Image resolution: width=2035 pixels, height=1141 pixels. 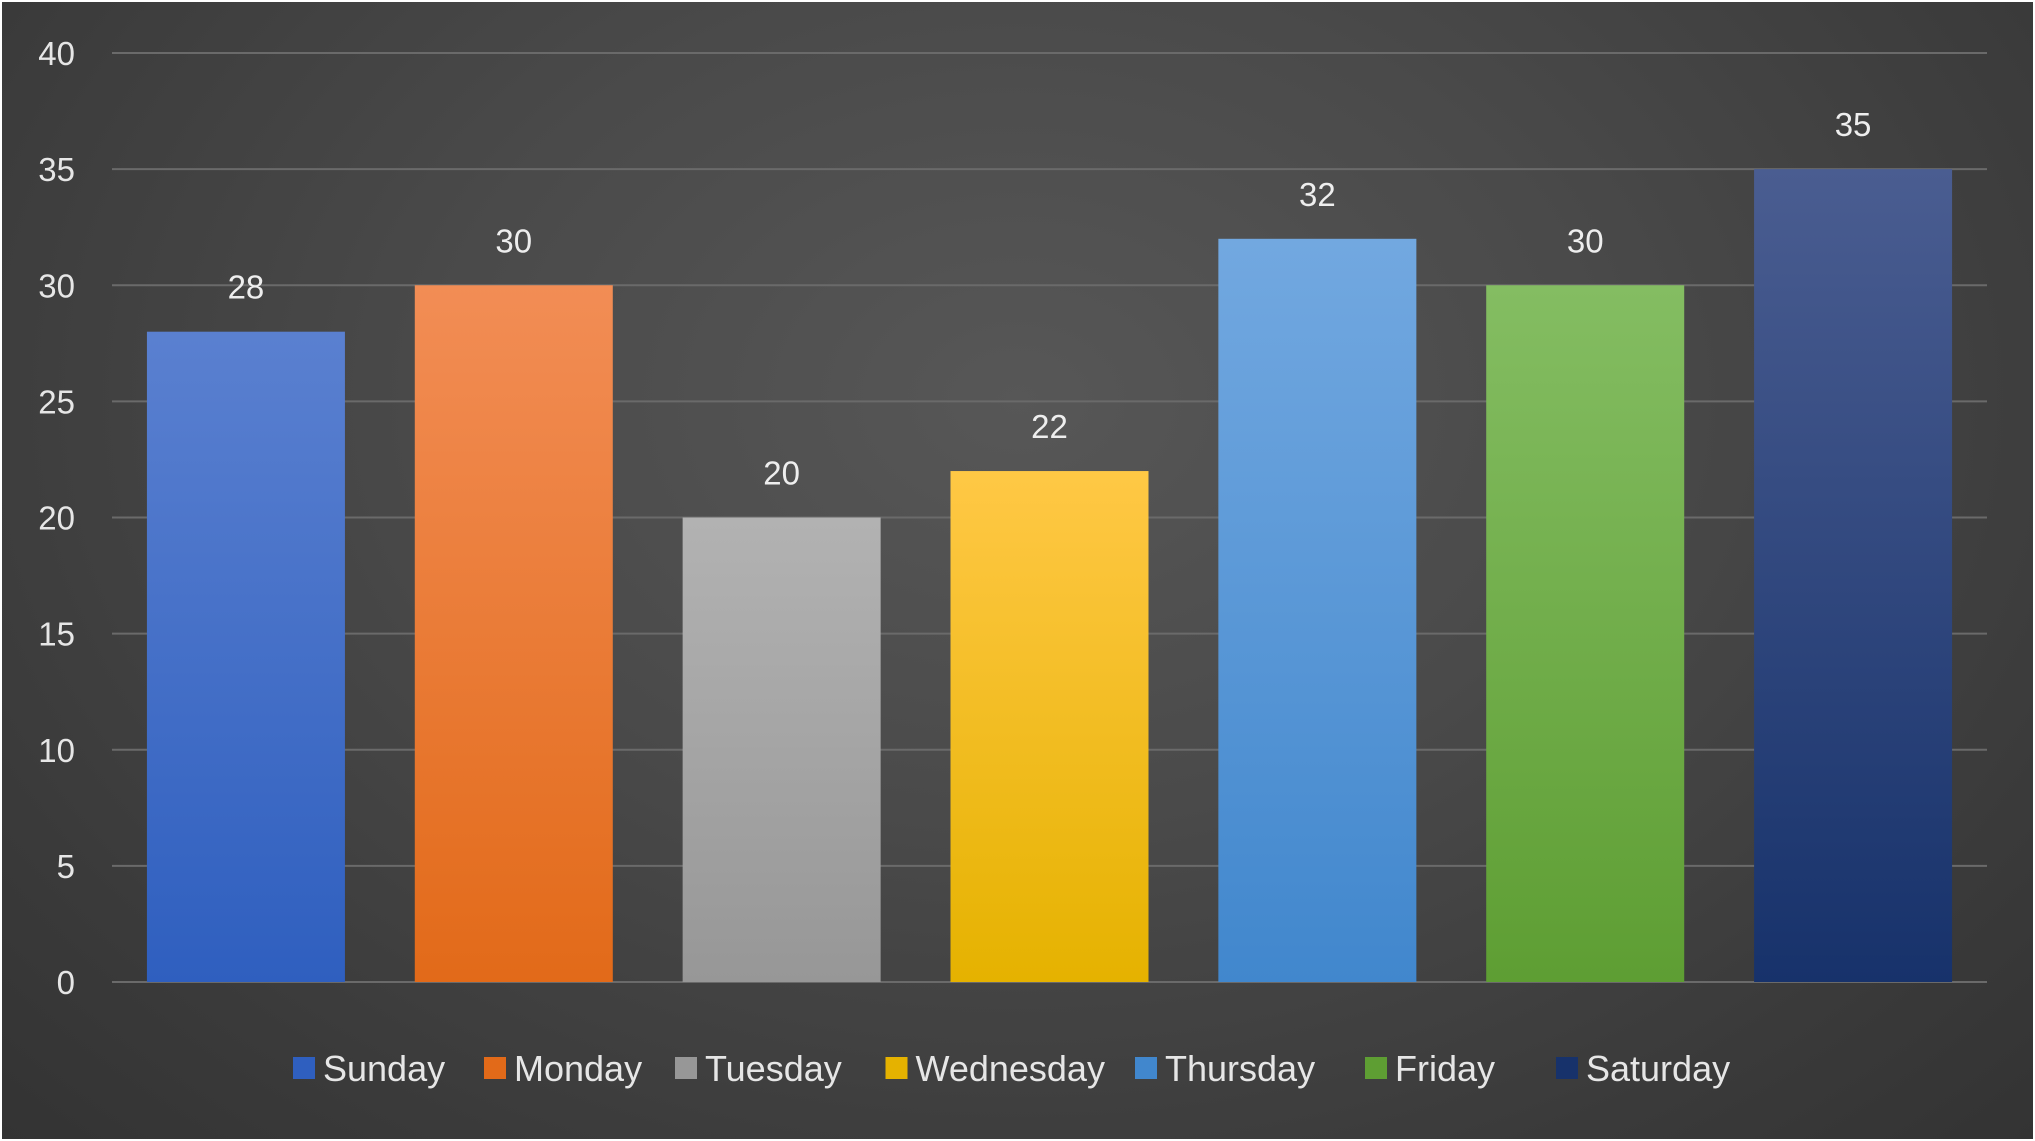 I want to click on legend-item-saturday: Saturday, so click(x=1643, y=1068).